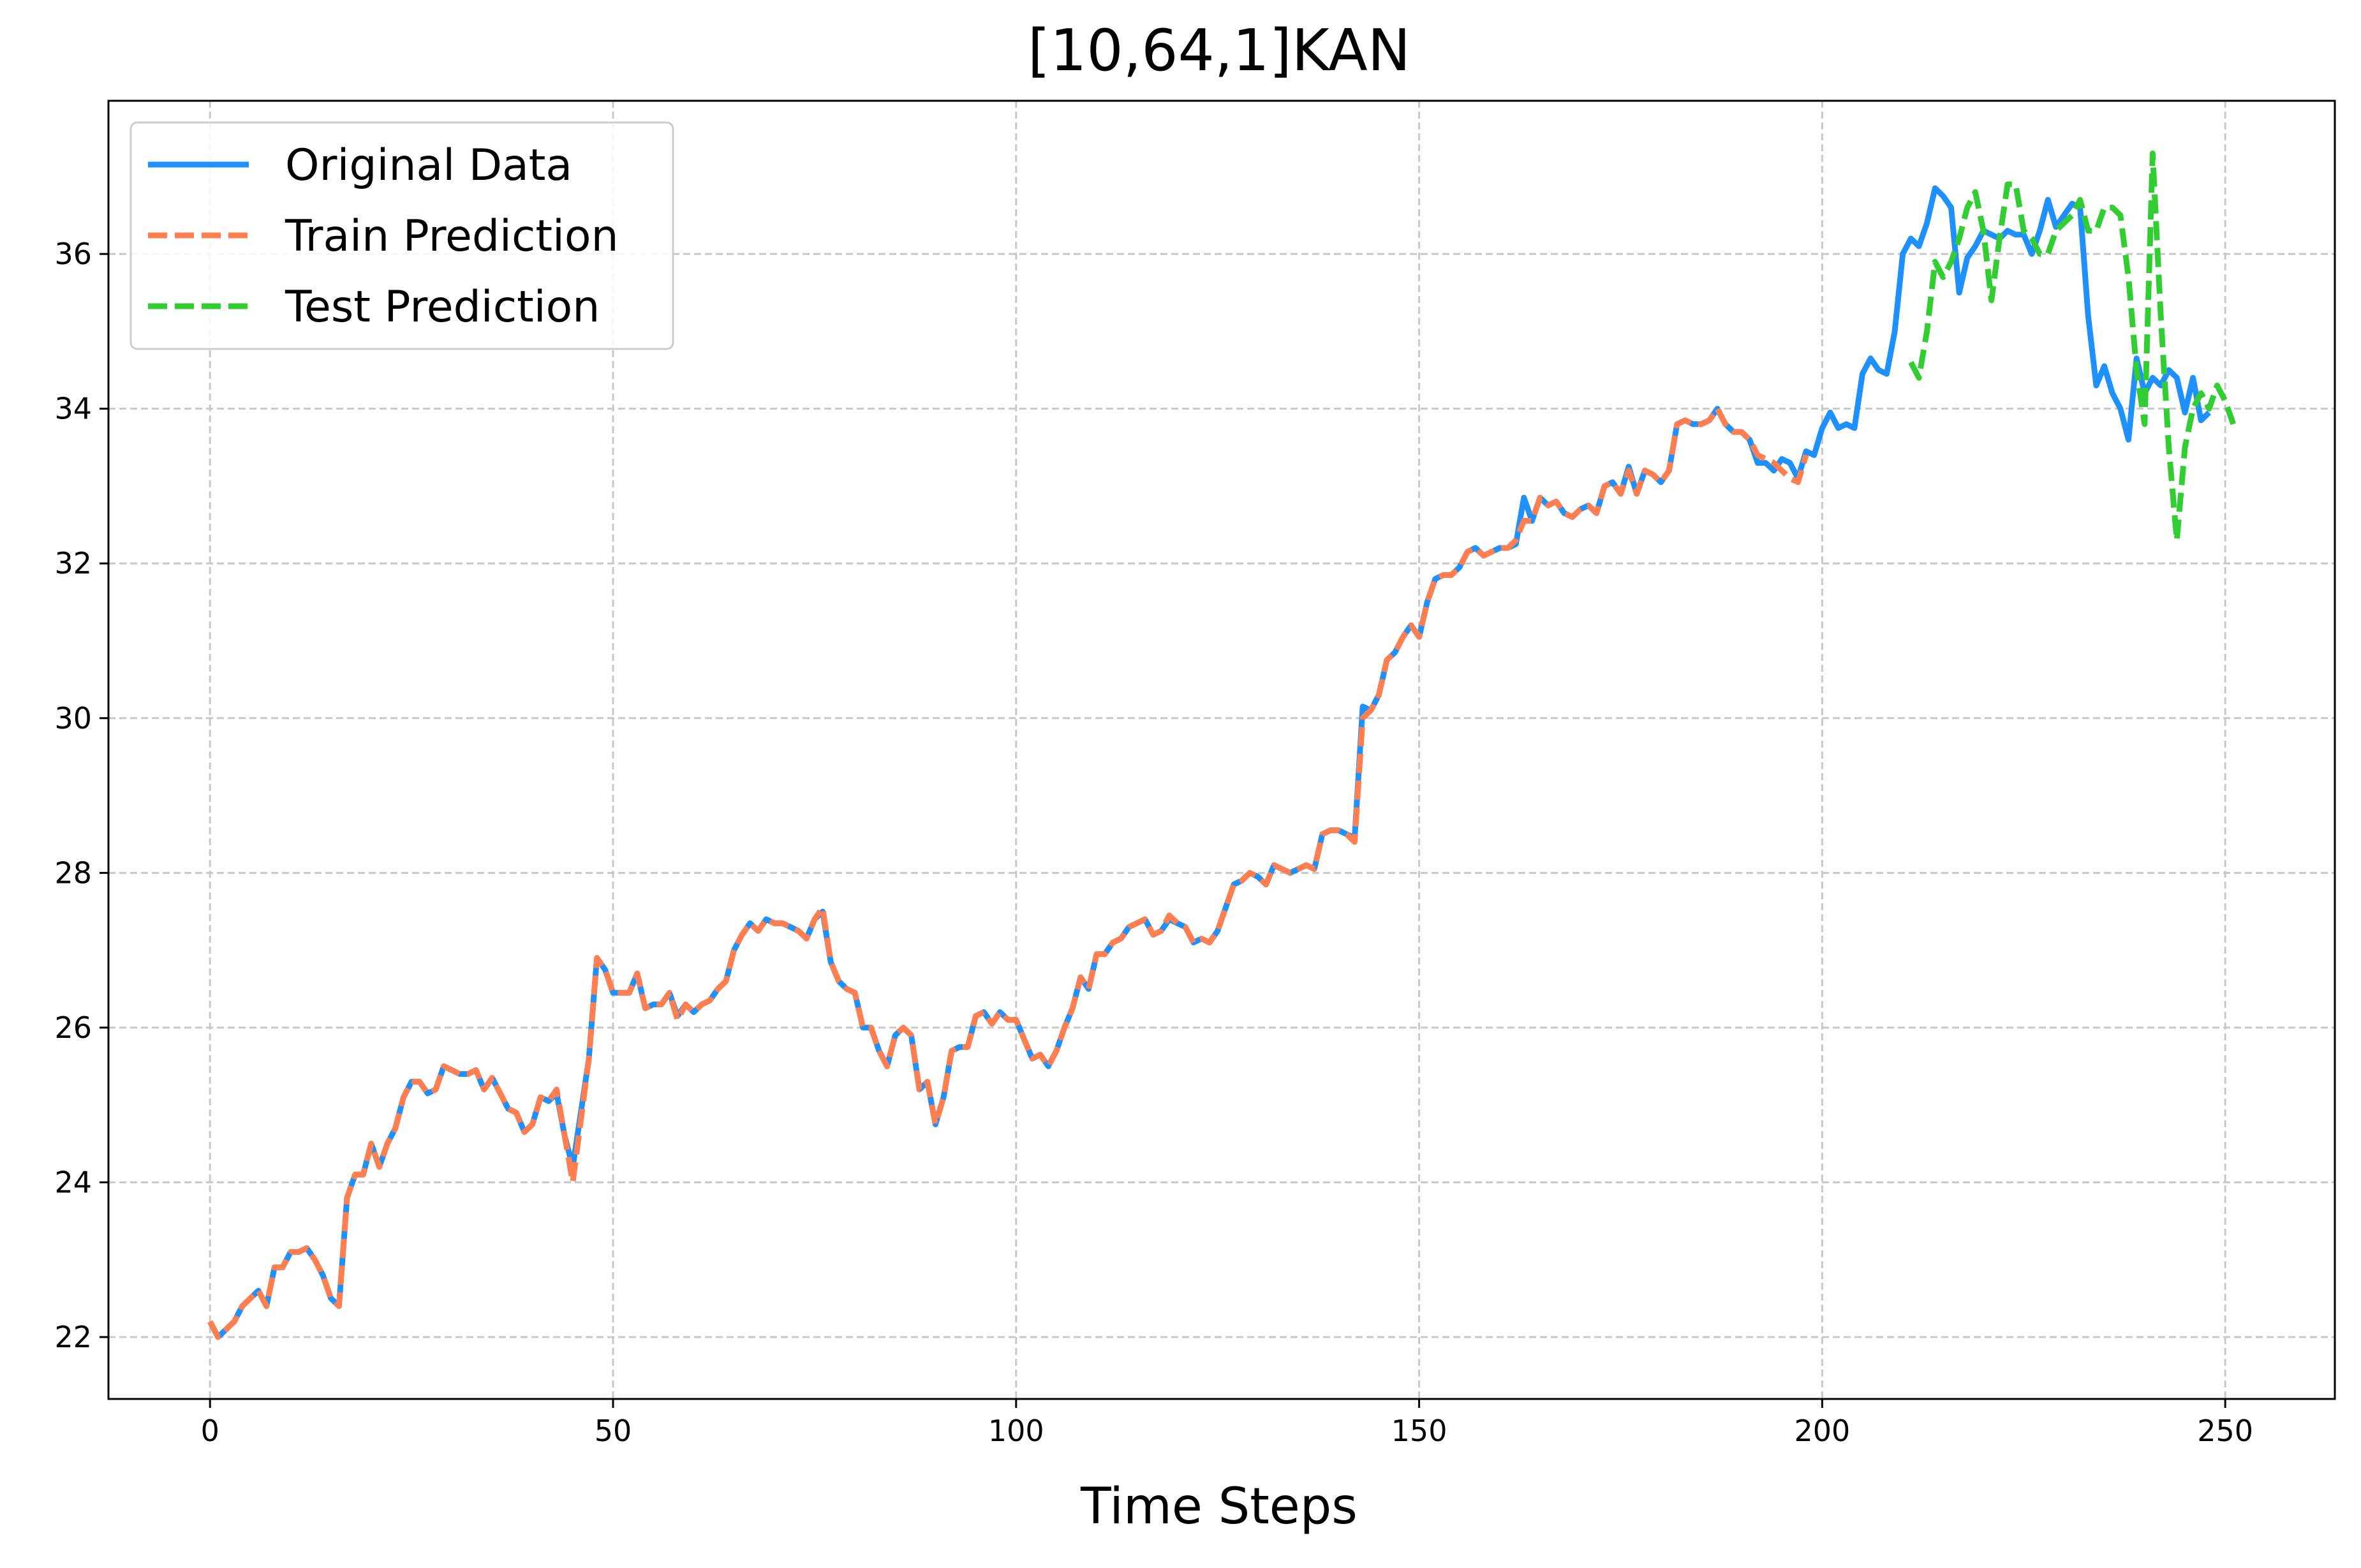 Image resolution: width=2361 pixels, height=1568 pixels. What do you see at coordinates (73, 1337) in the screenshot?
I see `y-tick-label: 22` at bounding box center [73, 1337].